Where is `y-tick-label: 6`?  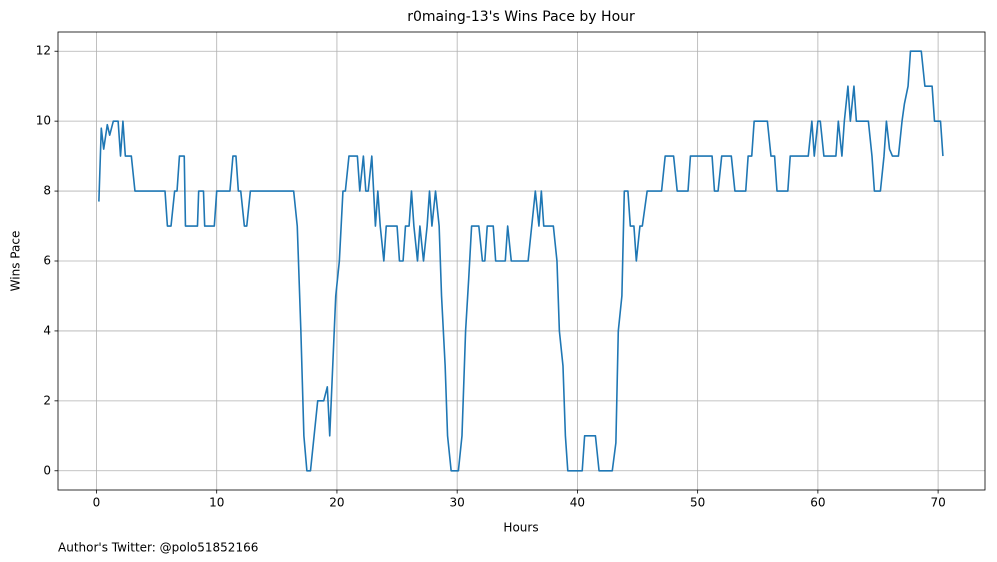 y-tick-label: 6 is located at coordinates (47, 261).